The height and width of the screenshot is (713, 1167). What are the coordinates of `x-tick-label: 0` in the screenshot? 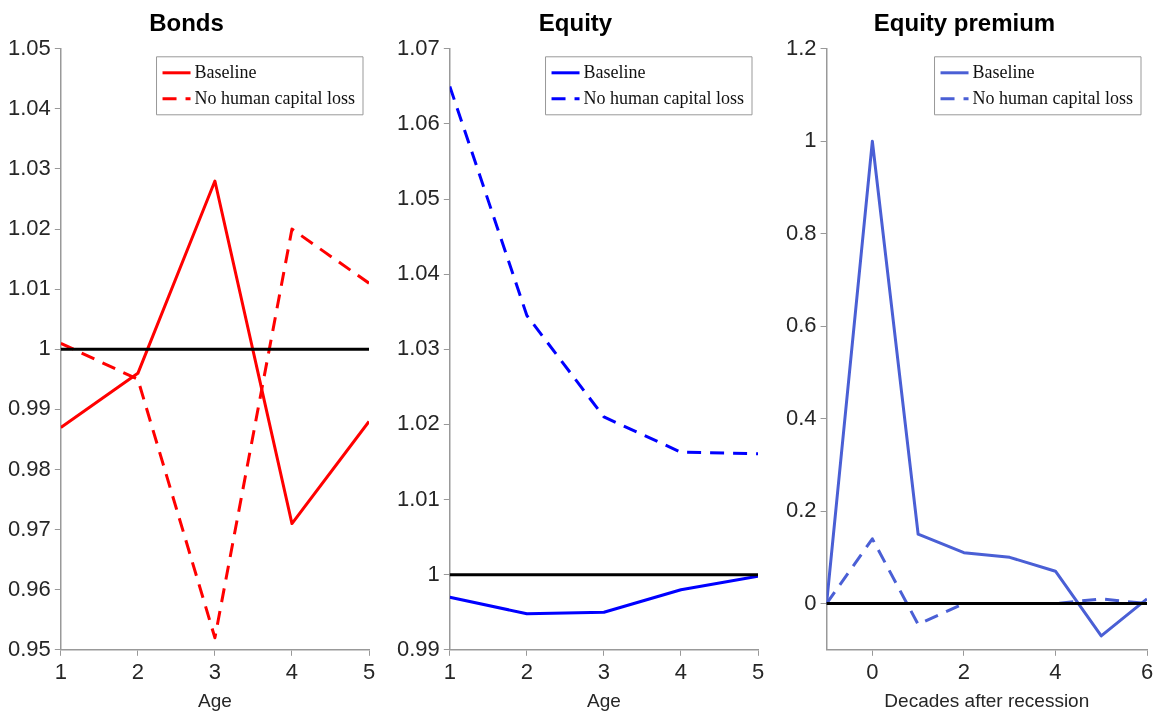 It's located at (872, 672).